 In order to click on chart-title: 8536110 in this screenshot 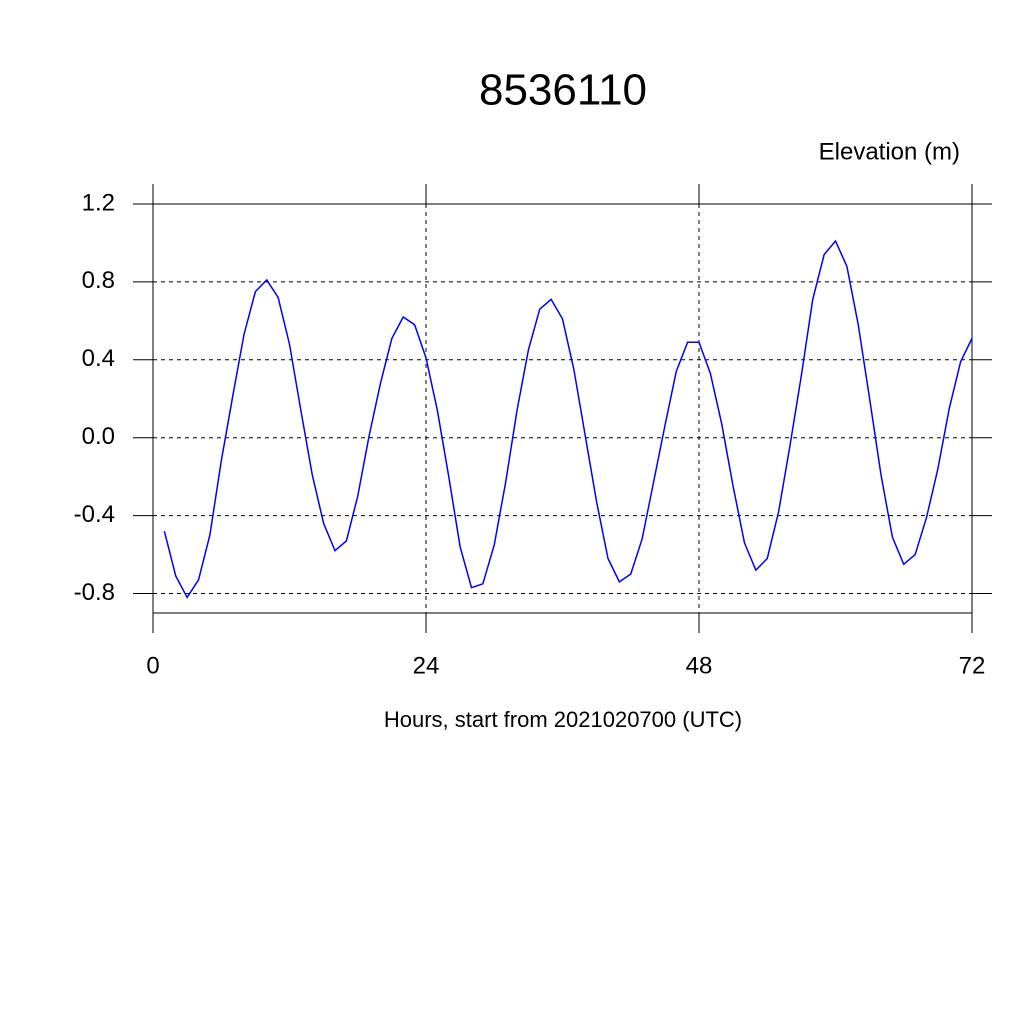, I will do `click(563, 90)`.